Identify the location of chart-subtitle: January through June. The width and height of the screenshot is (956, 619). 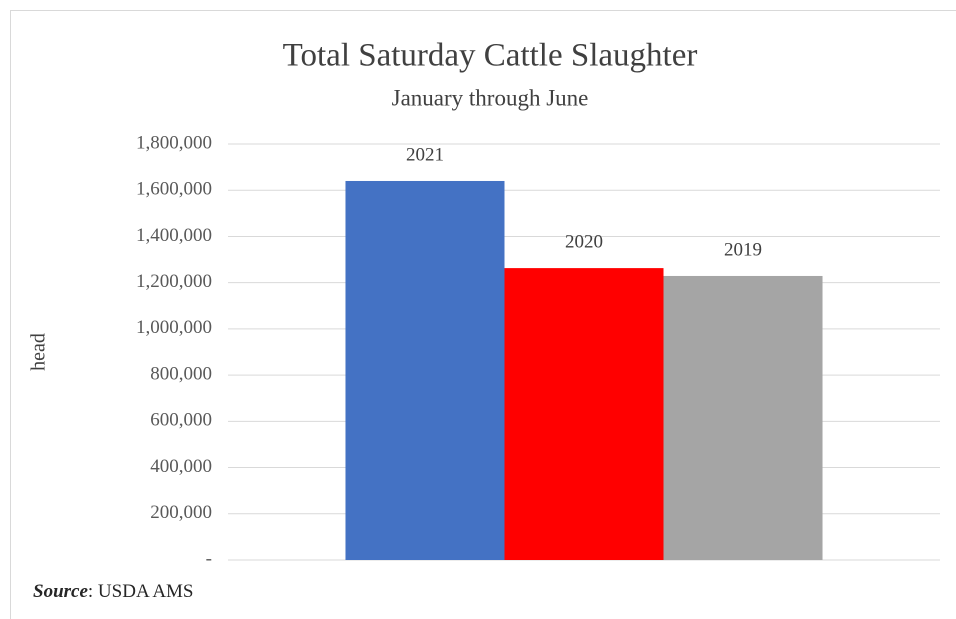
(490, 97).